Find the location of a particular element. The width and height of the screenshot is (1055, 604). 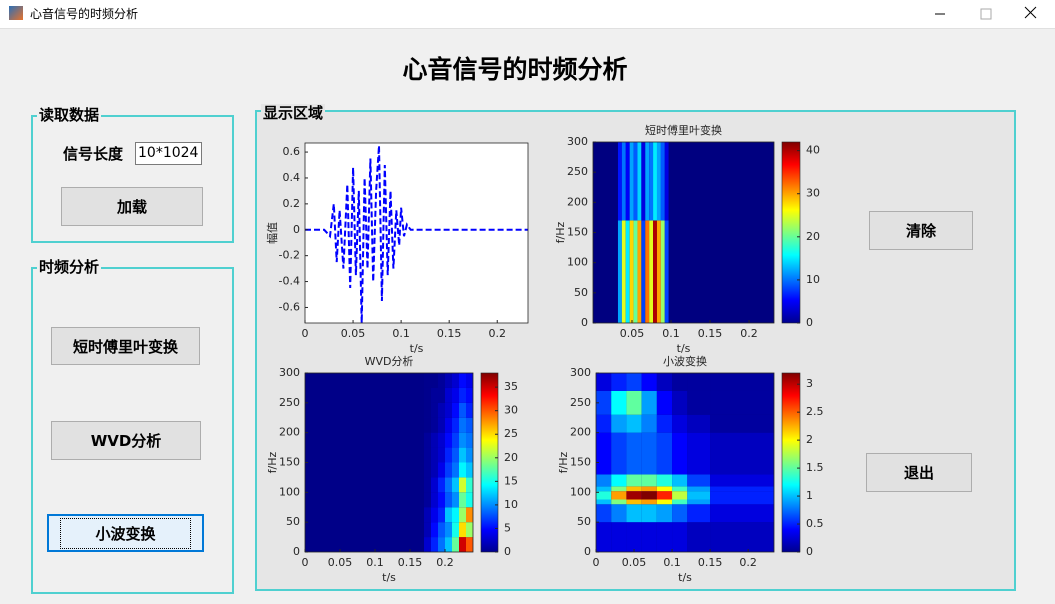

button-label: 短时傅里叶变换 is located at coordinates (125, 346).